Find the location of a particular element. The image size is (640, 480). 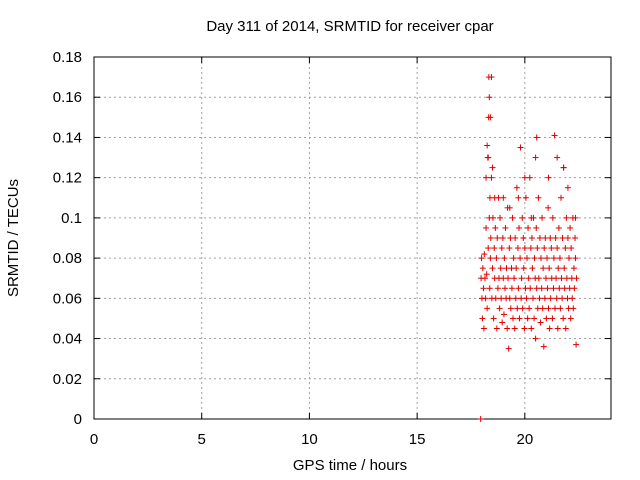

data-points is located at coordinates (528, 248).